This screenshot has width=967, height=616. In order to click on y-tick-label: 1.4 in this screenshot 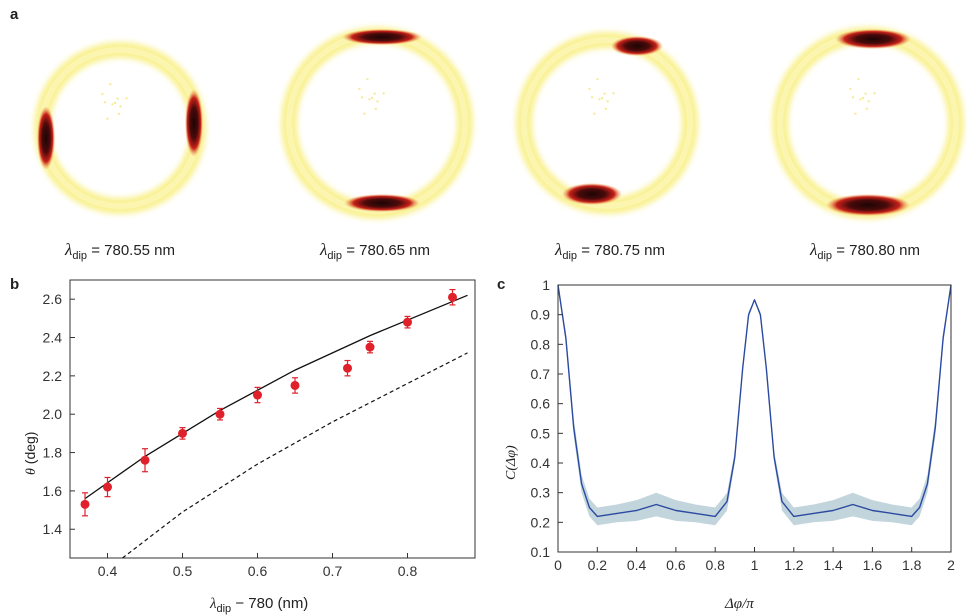, I will do `click(53, 529)`.